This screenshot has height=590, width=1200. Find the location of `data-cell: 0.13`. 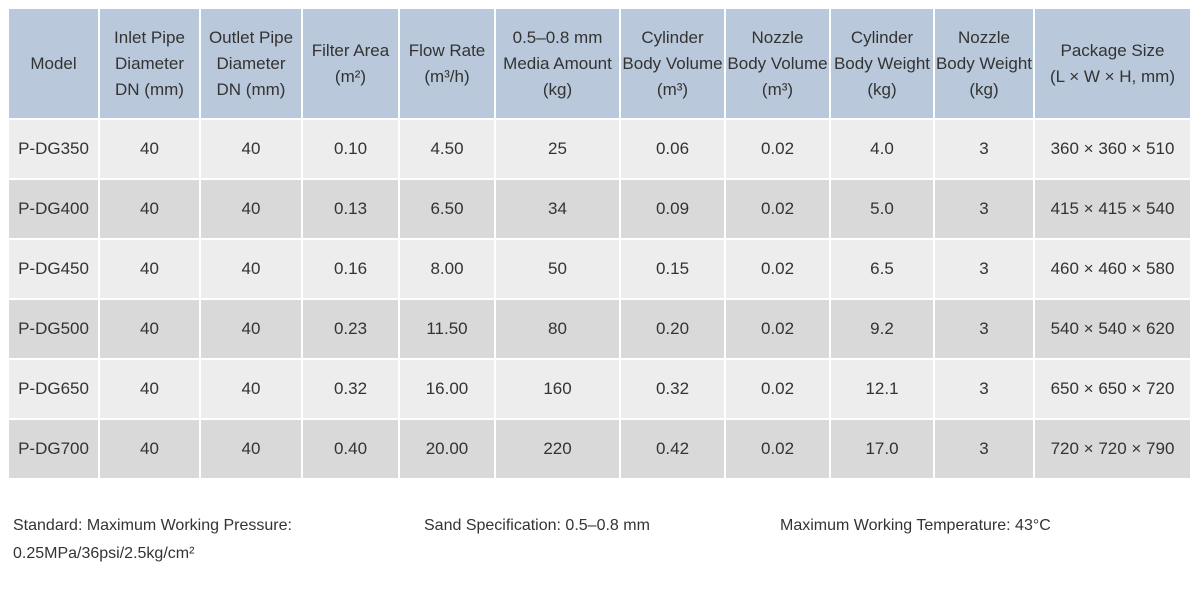

data-cell: 0.13 is located at coordinates (350, 209).